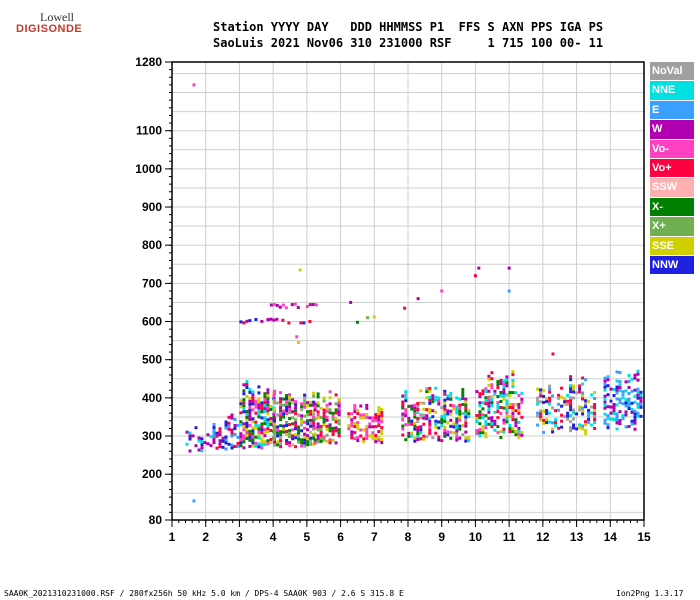 The width and height of the screenshot is (700, 600). Describe the element at coordinates (49, 29) in the screenshot. I see `logo-line2: DIGISONDE` at that location.